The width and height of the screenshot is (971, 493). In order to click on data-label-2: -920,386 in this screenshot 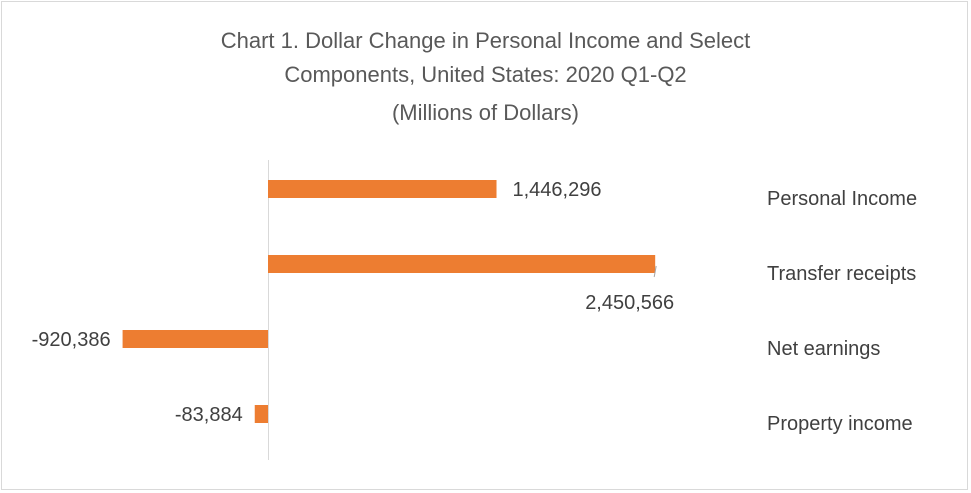, I will do `click(71, 340)`.